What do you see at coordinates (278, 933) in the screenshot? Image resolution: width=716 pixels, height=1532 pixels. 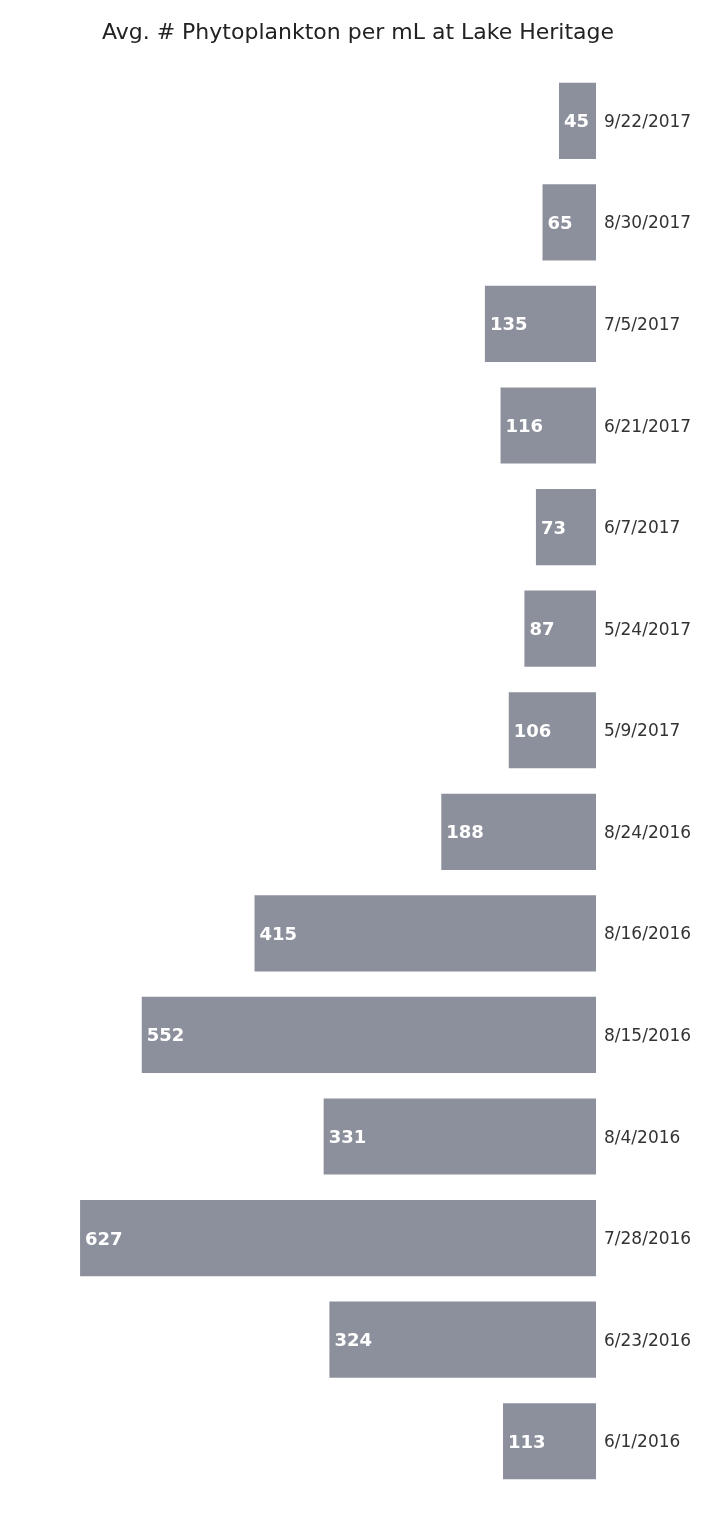 I see `data-label: 415` at bounding box center [278, 933].